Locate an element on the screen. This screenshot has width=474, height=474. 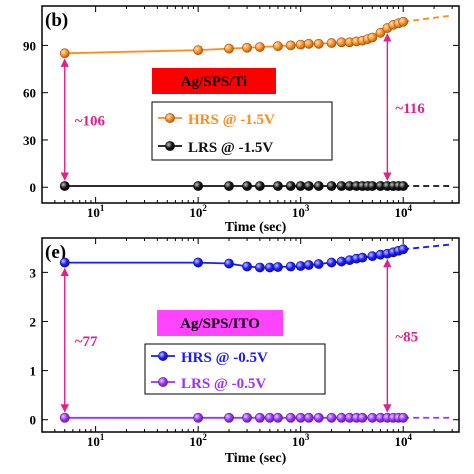
ratio-label: ~106 is located at coordinates (90, 122).